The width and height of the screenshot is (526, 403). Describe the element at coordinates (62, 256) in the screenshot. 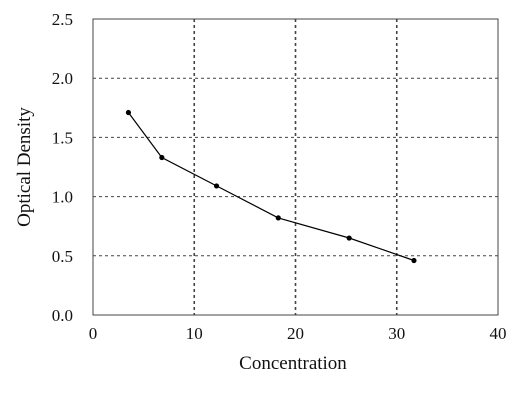

I see `y-tick-label: 0.5` at that location.